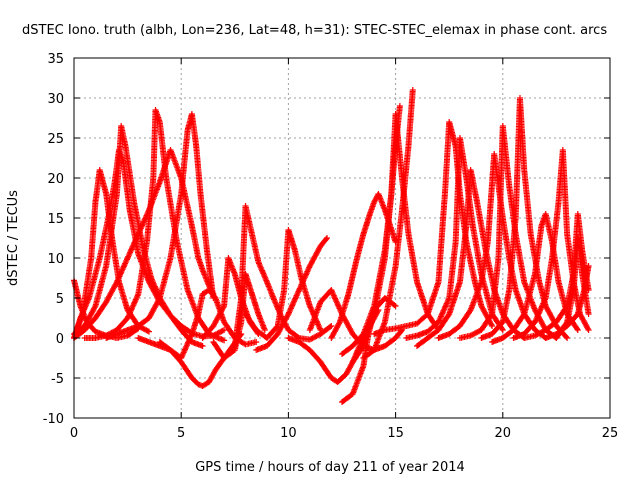  I want to click on y-axis-label: dSTEC / TECUs, so click(13, 238).